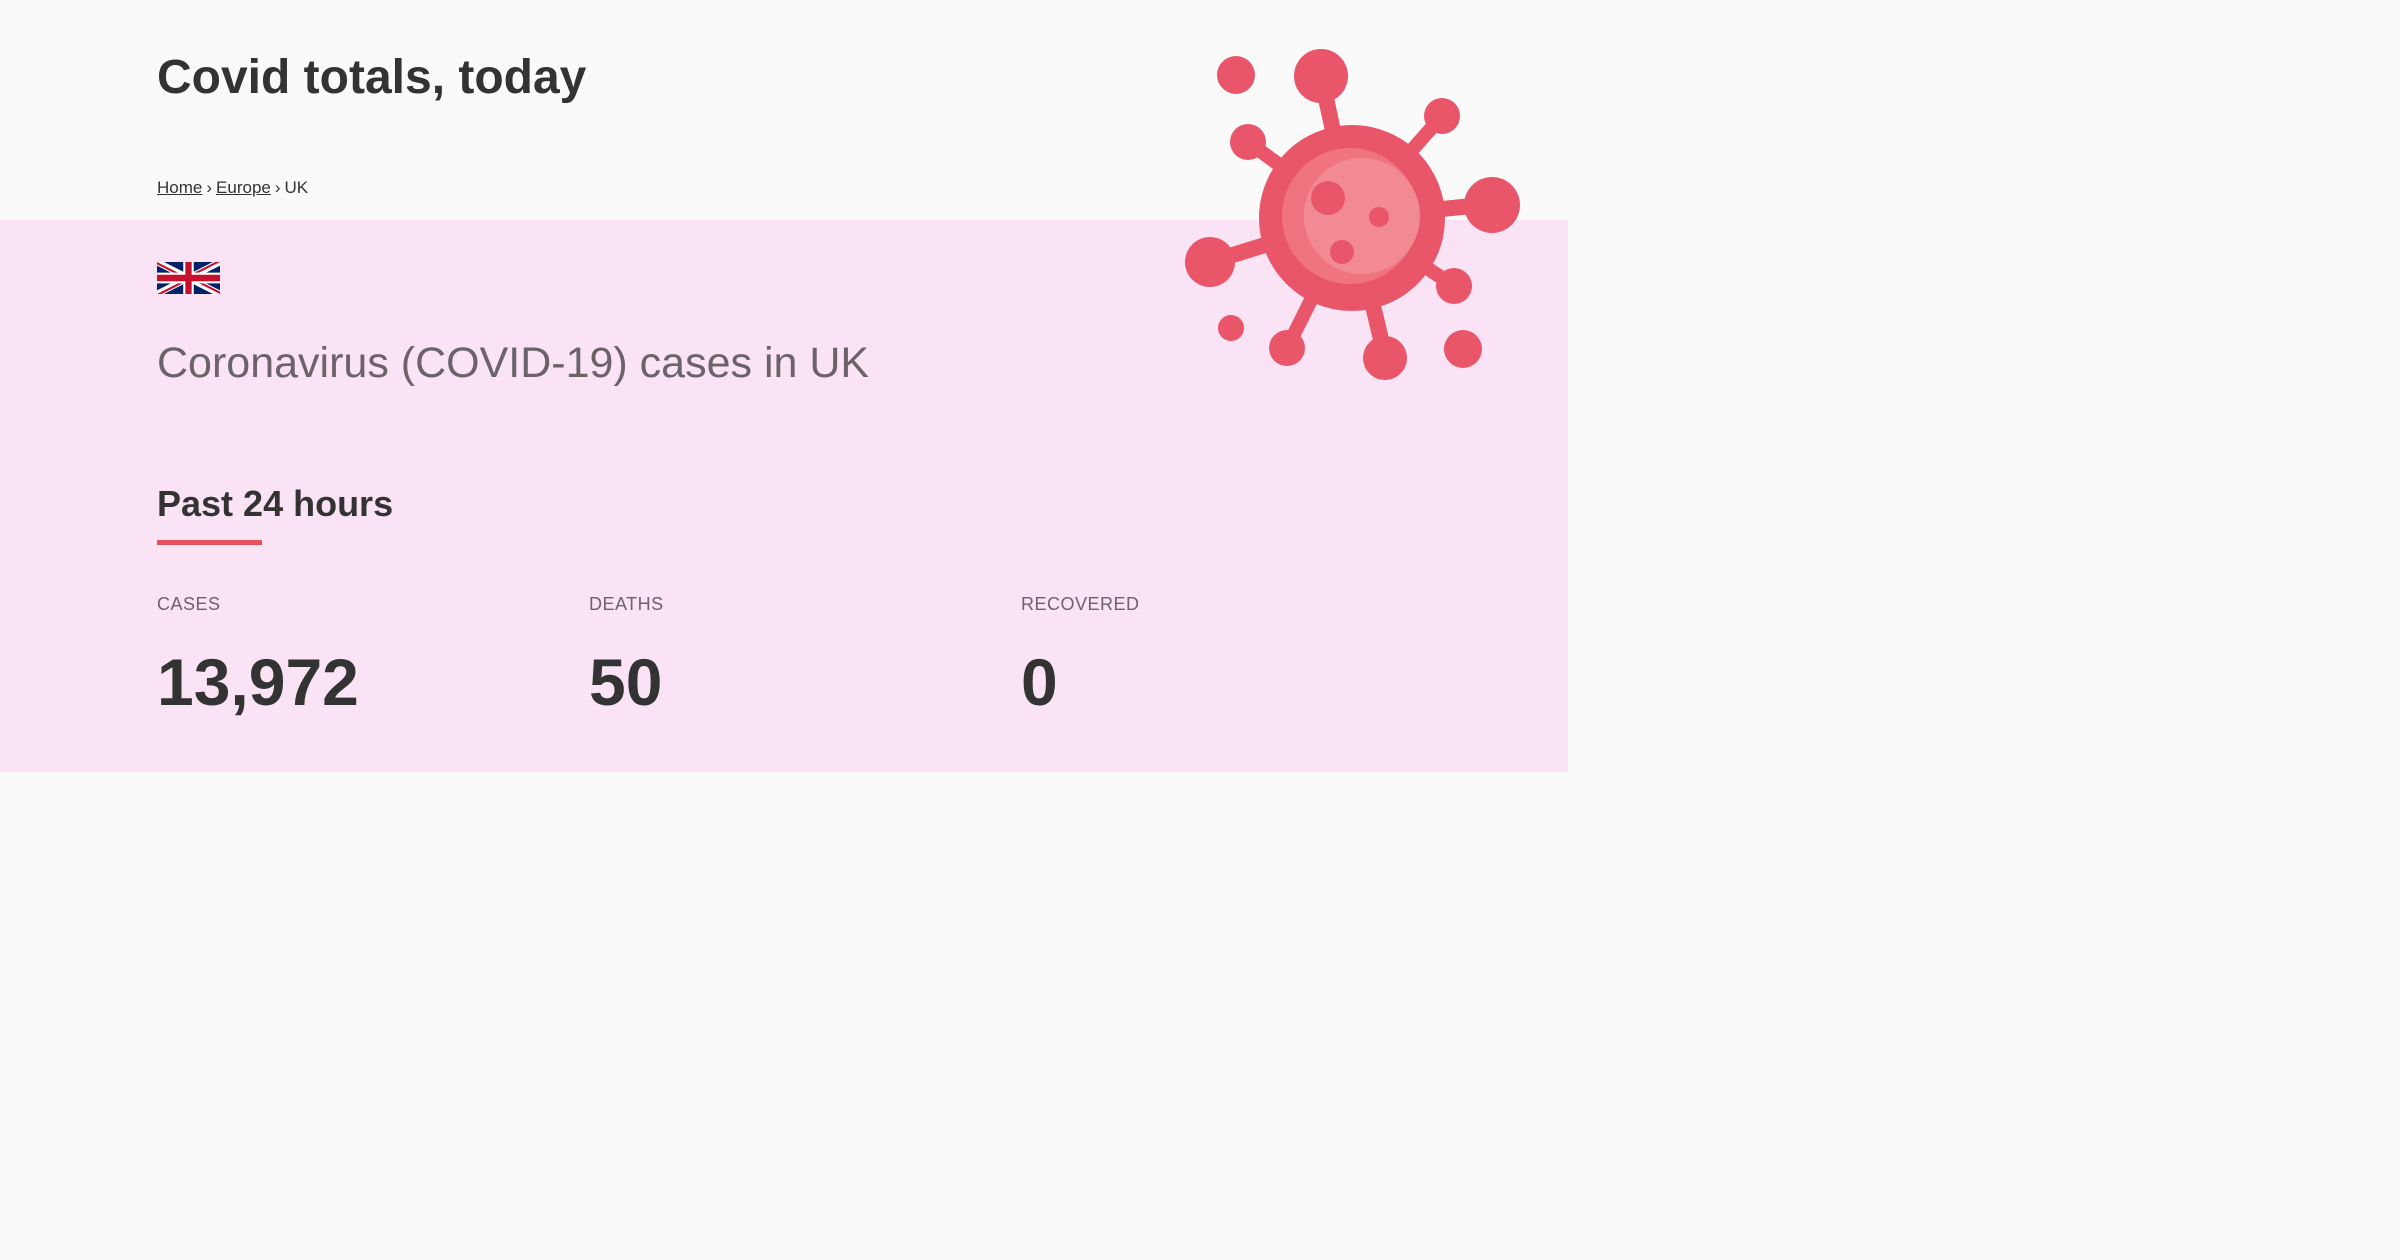 Image resolution: width=2400 pixels, height=1260 pixels. Describe the element at coordinates (1221, 655) in the screenshot. I see `stat-recovered: RECOVERED 0` at that location.